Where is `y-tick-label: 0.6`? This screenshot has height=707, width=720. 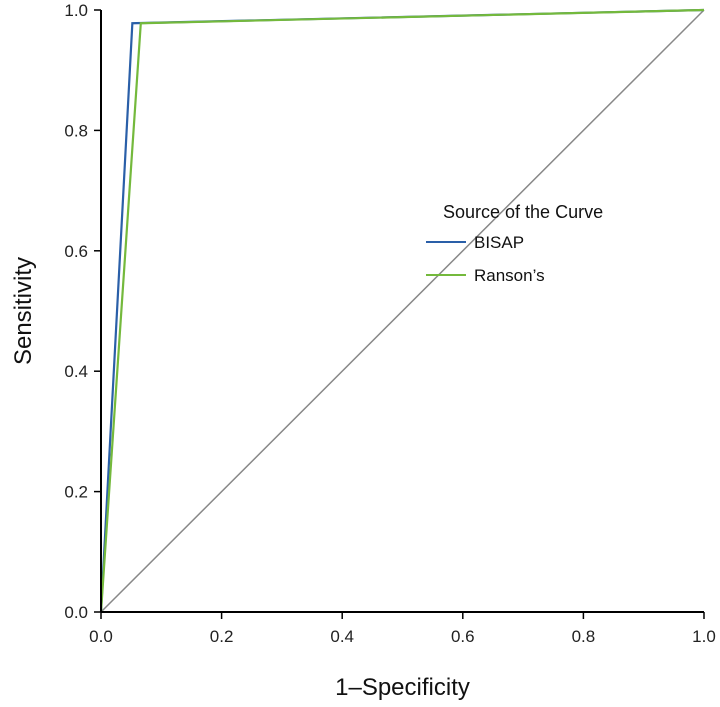 y-tick-label: 0.6 is located at coordinates (76, 251).